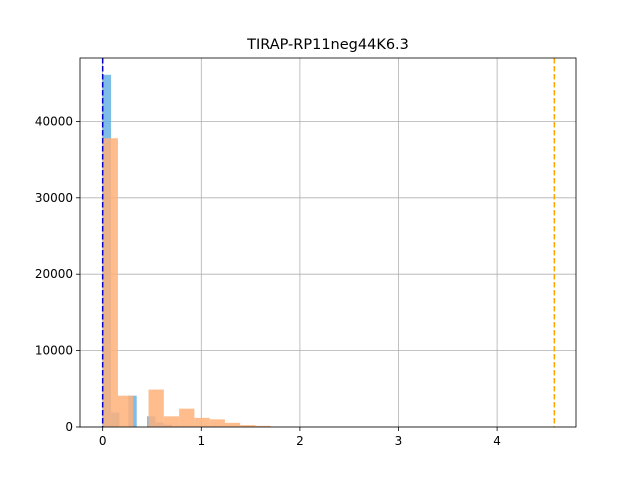 This screenshot has height=480, width=640. Describe the element at coordinates (54, 274) in the screenshot. I see `y-tick-label: 20000` at that location.